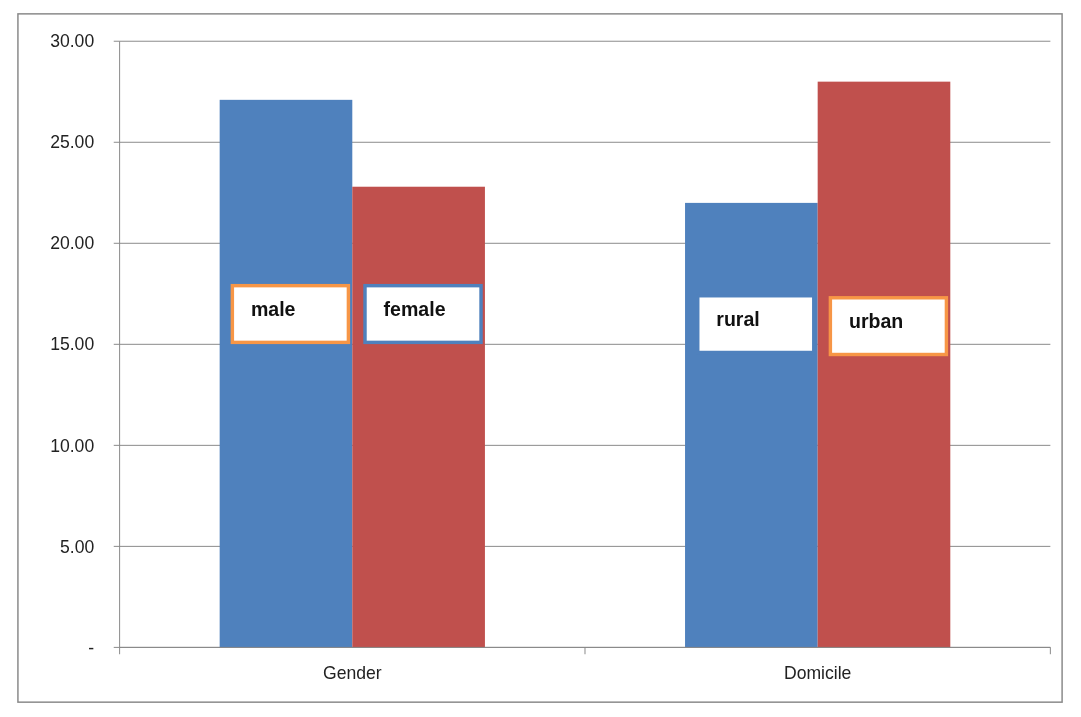  Describe the element at coordinates (738, 319) in the screenshot. I see `annotation: rural` at that location.